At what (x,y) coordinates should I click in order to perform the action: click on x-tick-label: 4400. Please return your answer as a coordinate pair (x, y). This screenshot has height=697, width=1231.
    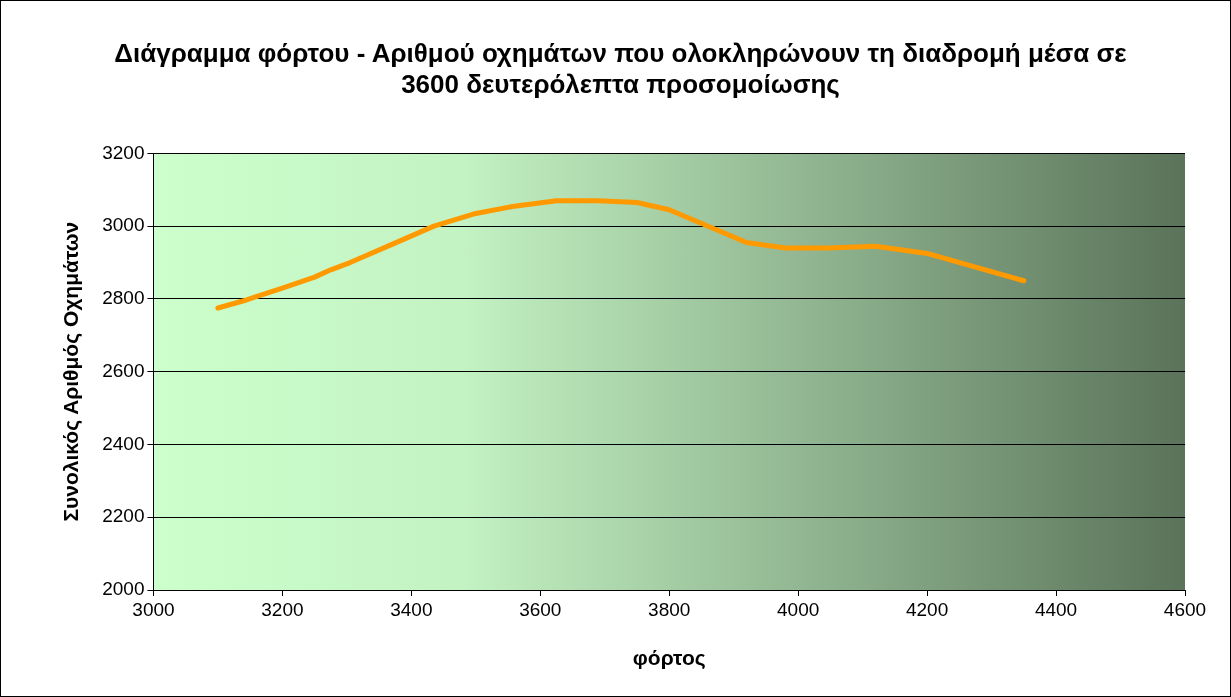
    Looking at the image, I should click on (1056, 609).